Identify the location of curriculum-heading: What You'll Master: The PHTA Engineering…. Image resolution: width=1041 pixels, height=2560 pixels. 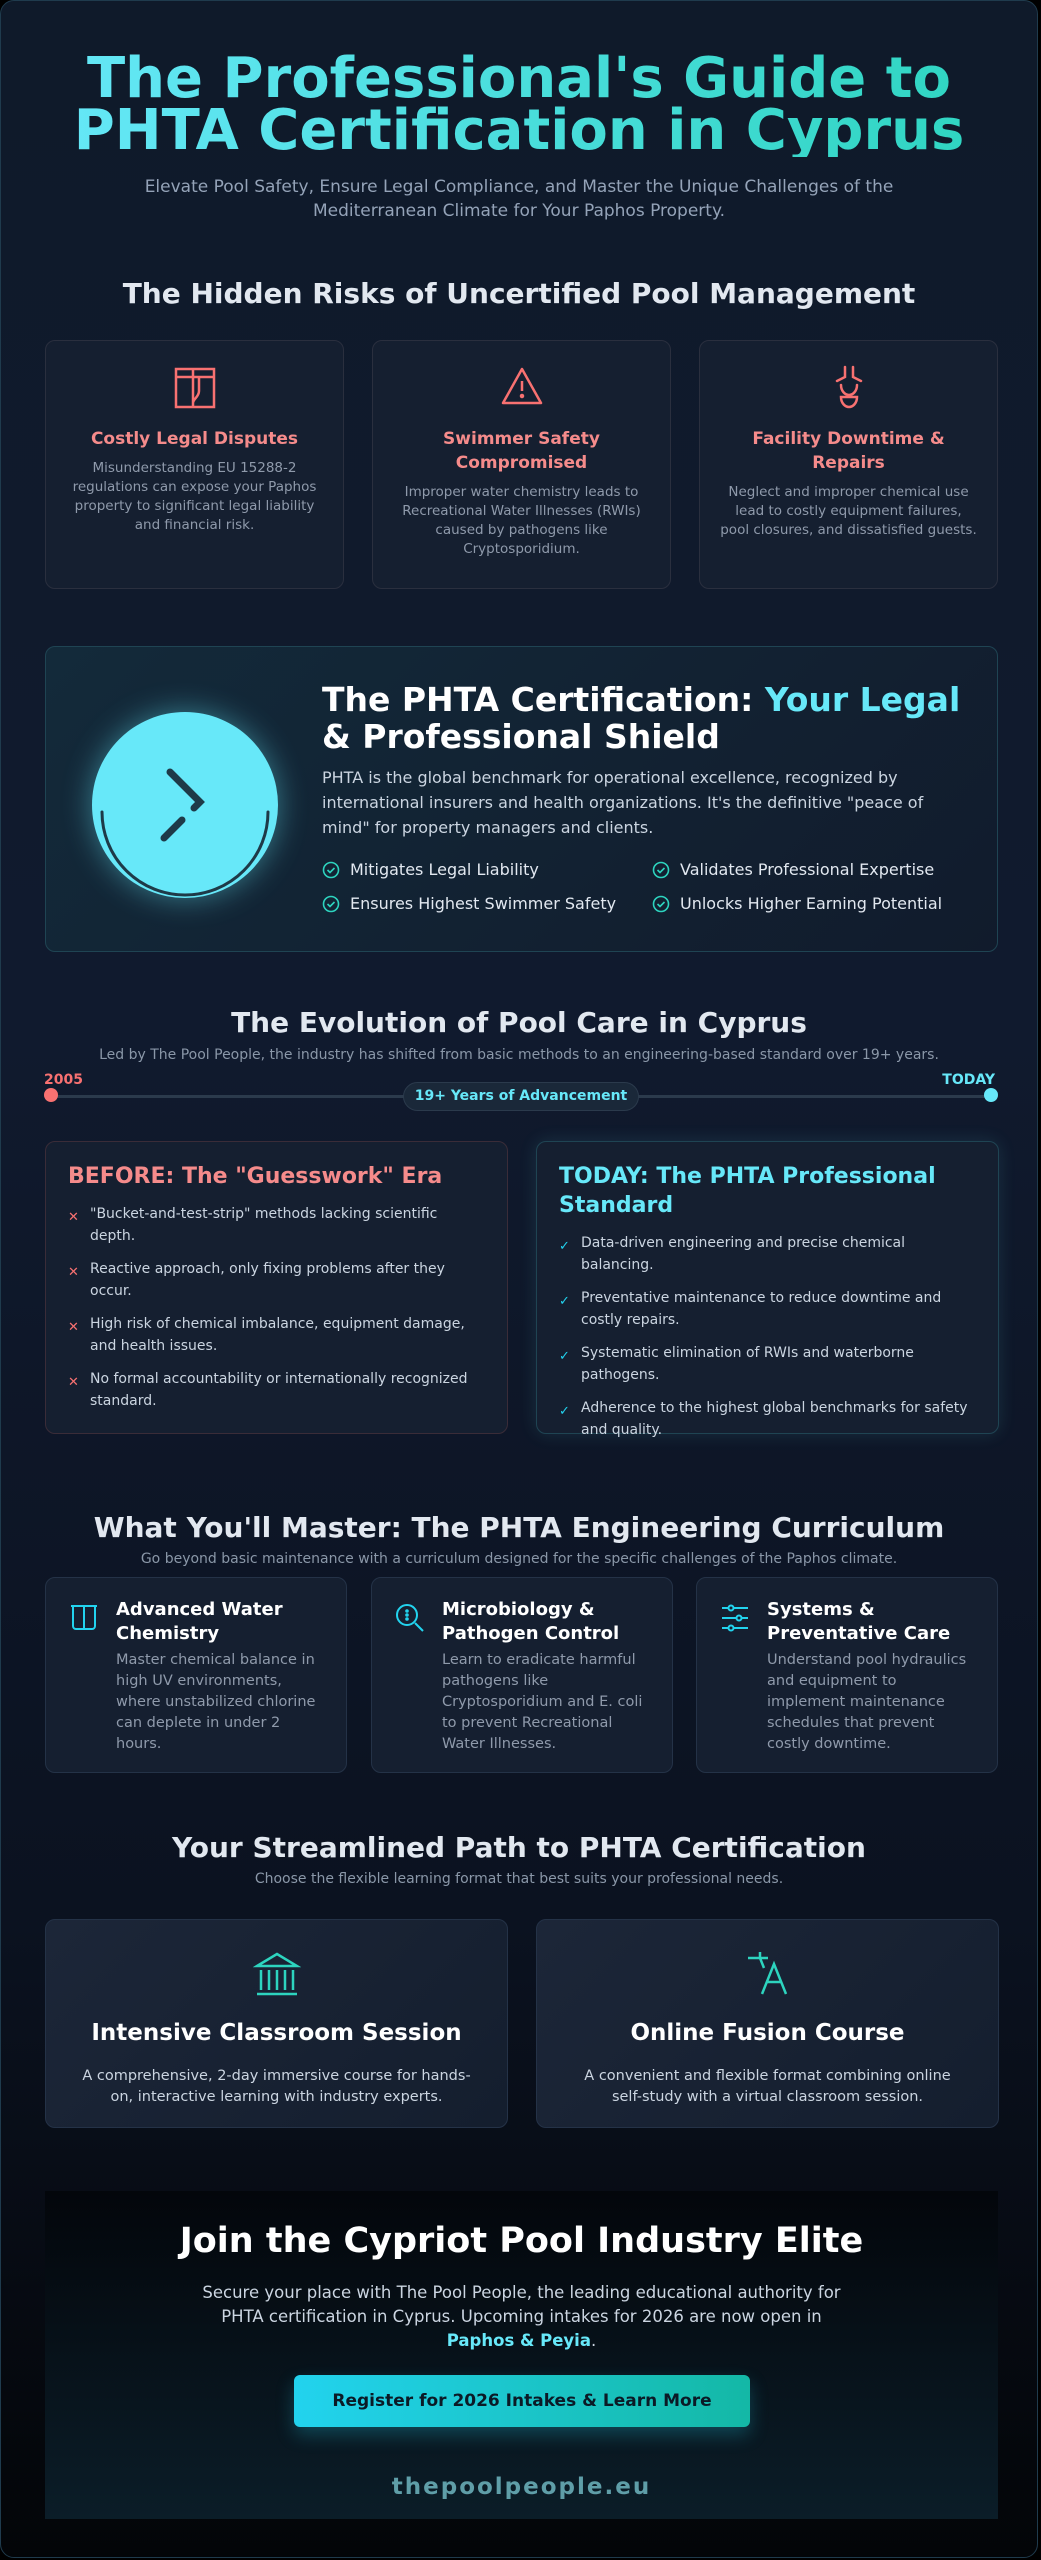
(519, 1527).